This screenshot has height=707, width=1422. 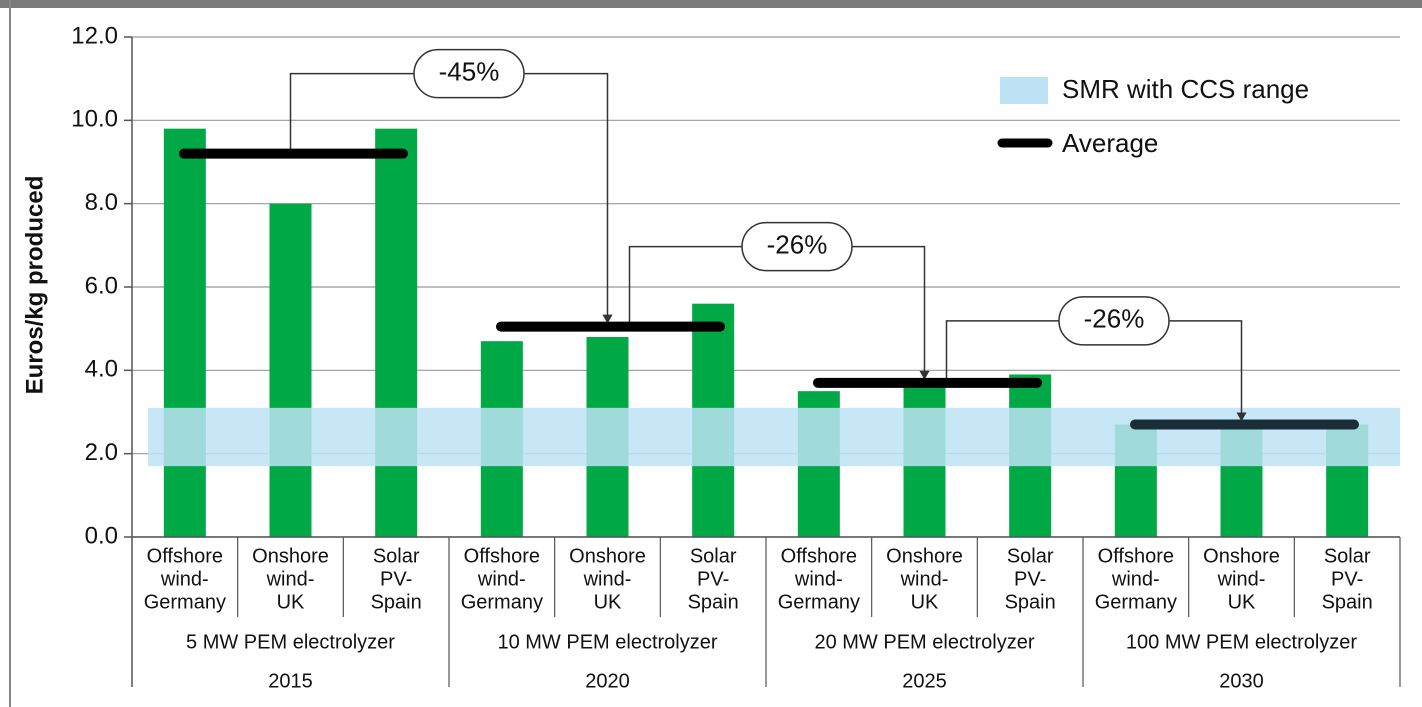 What do you see at coordinates (607, 681) in the screenshot?
I see `group-year: 2020` at bounding box center [607, 681].